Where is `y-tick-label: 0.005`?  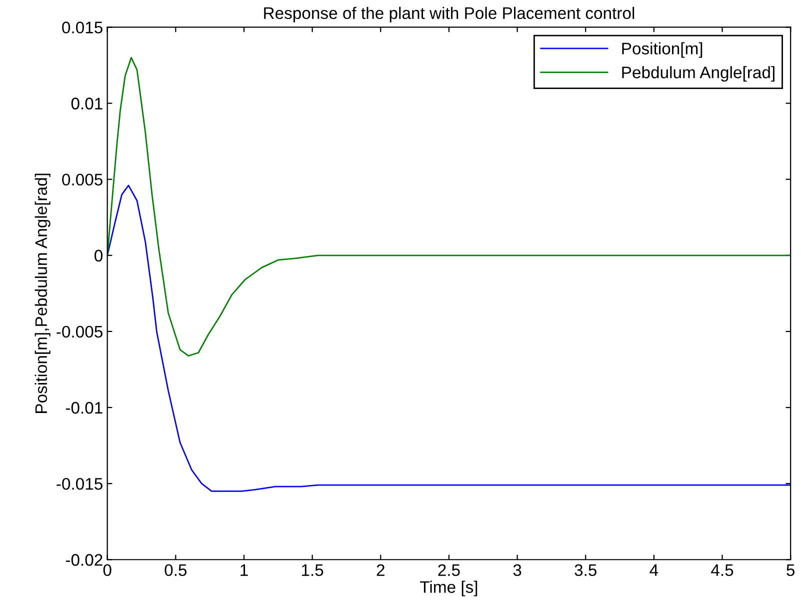
y-tick-label: 0.005 is located at coordinates (82, 180).